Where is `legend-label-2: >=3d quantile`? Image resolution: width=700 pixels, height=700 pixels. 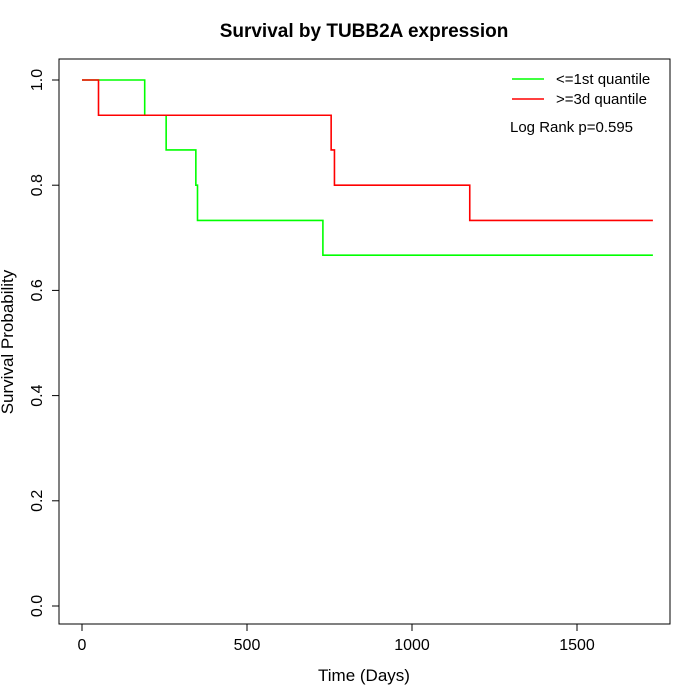
legend-label-2: >=3d quantile is located at coordinates (601, 99).